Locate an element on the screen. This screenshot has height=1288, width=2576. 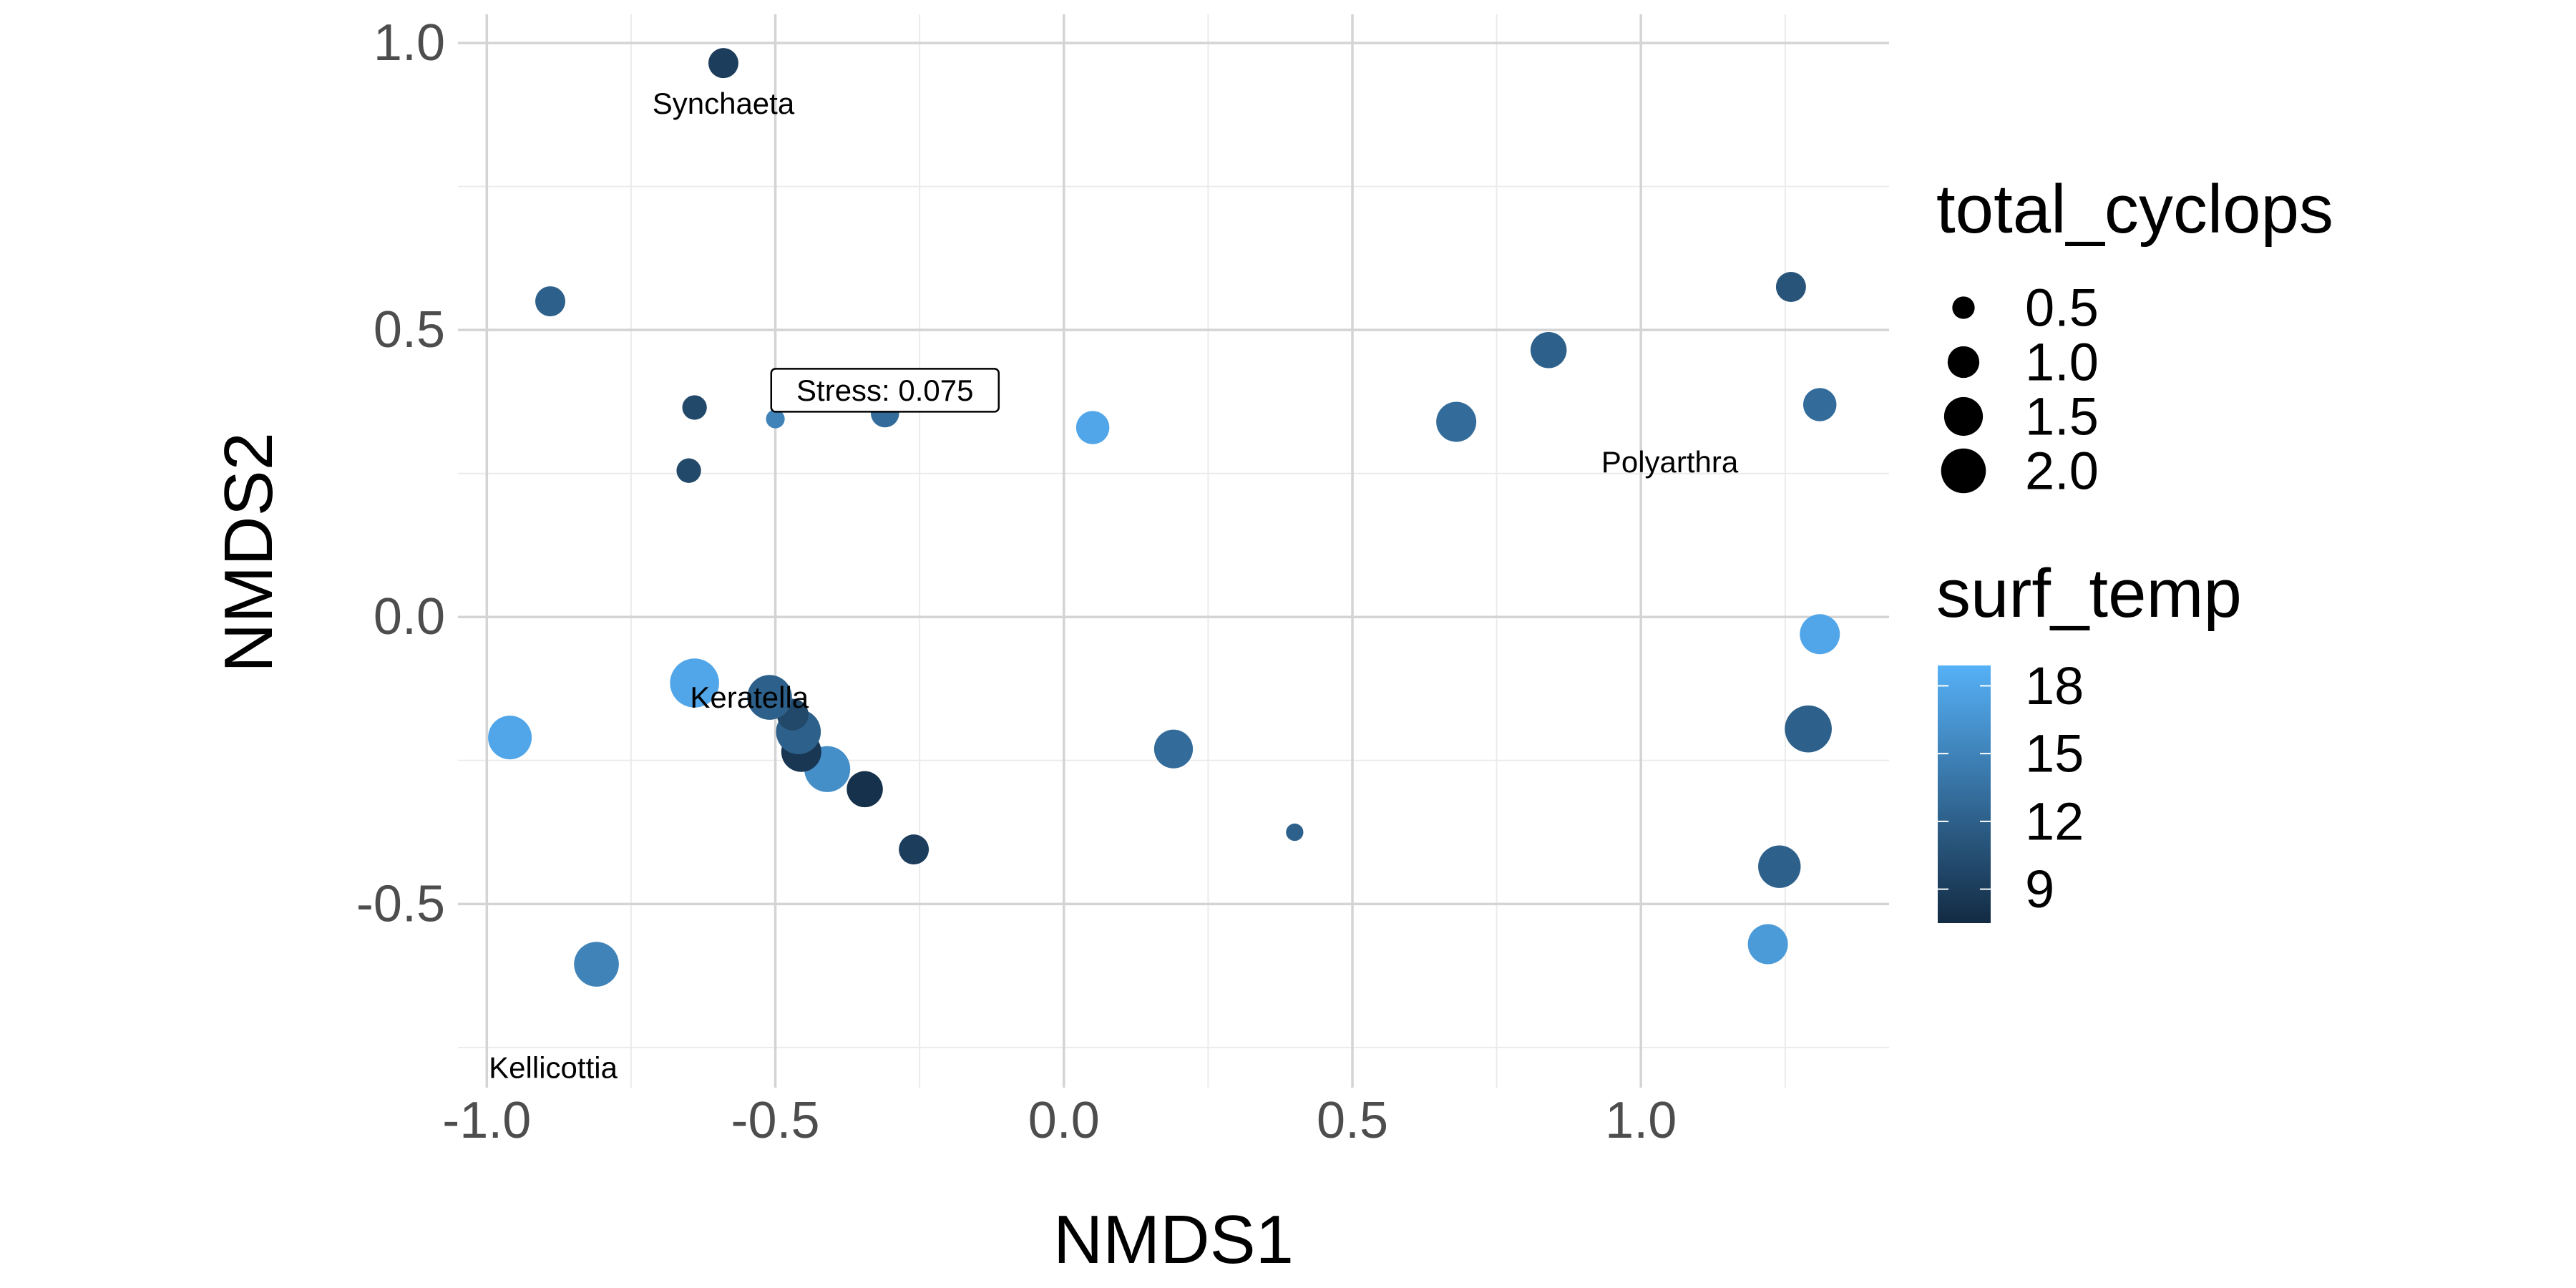
y-tick-label: 0.5 is located at coordinates (409, 329).